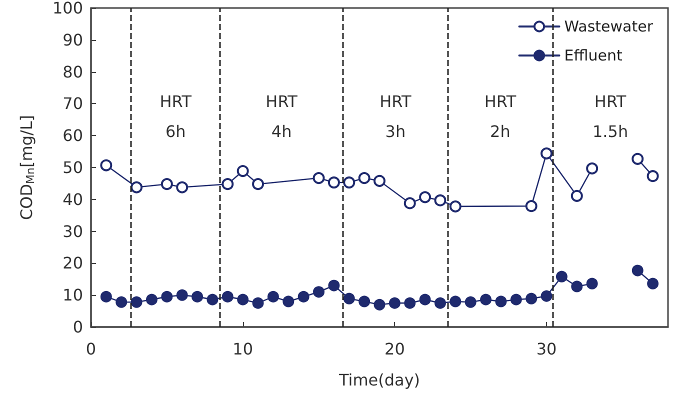 This screenshot has height=402, width=680. I want to click on y-tick-label: 40, so click(72, 199).